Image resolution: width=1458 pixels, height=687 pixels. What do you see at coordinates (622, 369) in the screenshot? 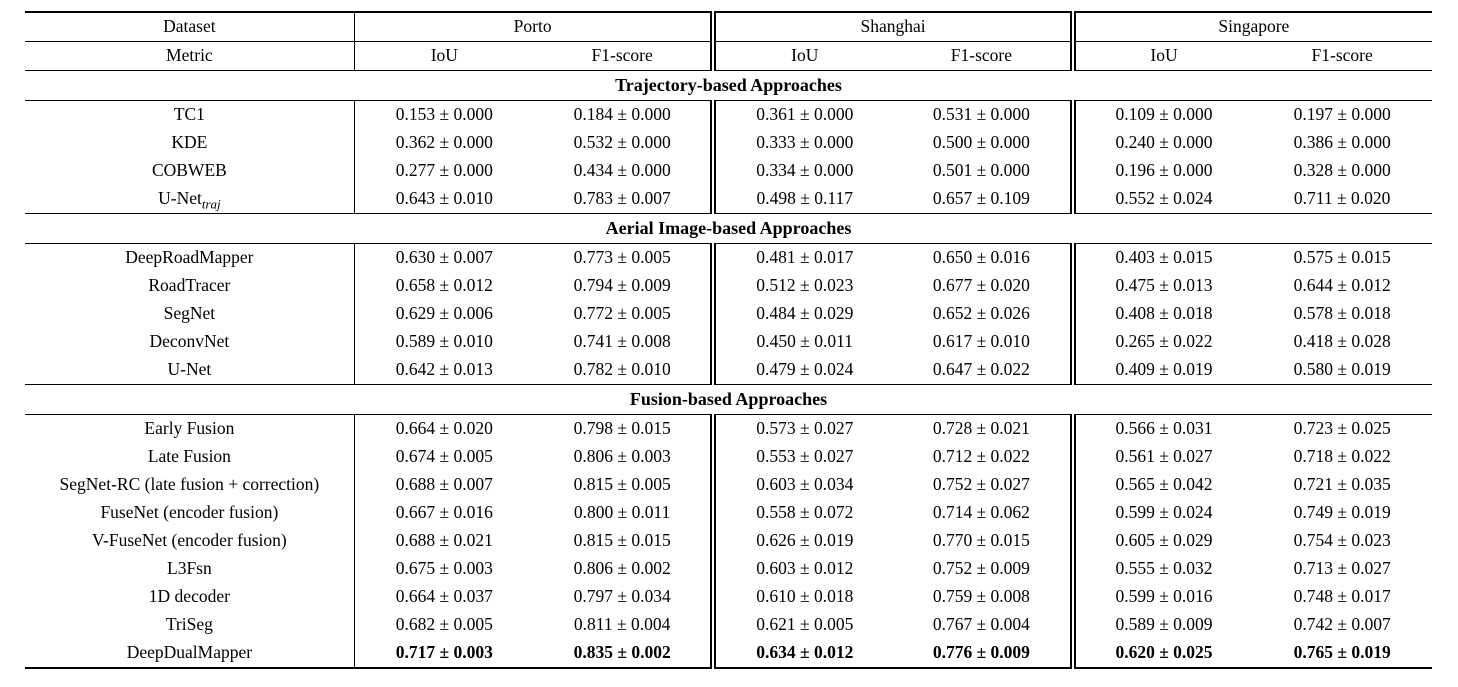
I see `value-cell: 0.782 ± 0.010` at bounding box center [622, 369].